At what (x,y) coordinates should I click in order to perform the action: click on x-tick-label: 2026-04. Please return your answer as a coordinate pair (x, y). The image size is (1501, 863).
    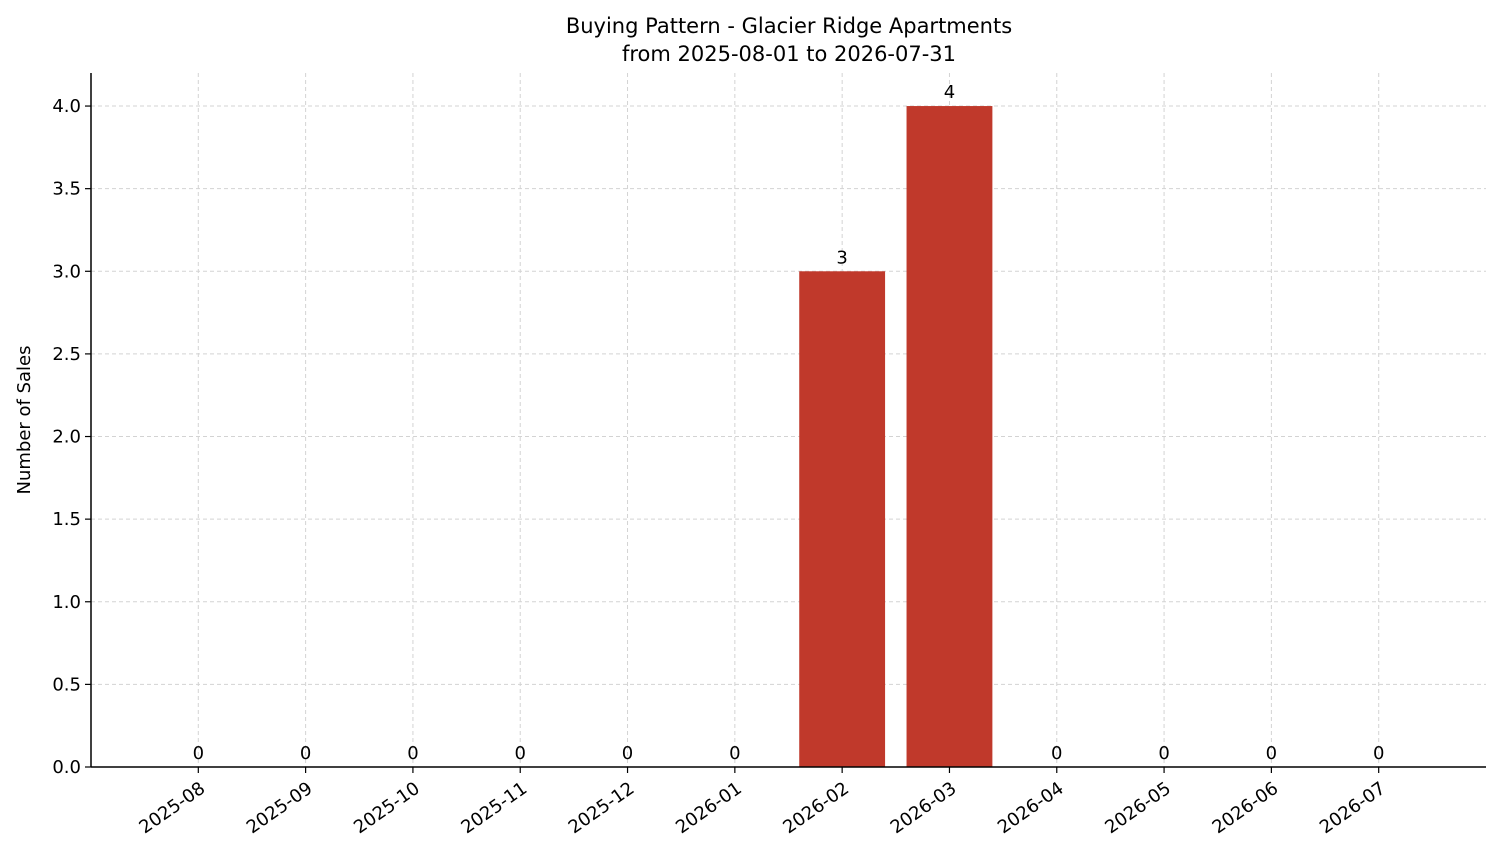
    Looking at the image, I should click on (1031, 808).